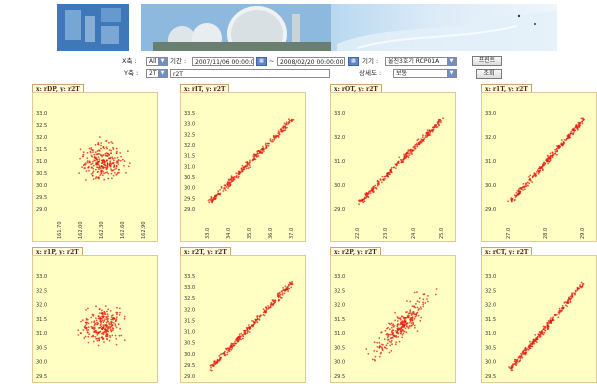  Describe the element at coordinates (311, 61) in the screenshot. I see `end-datetime-input: 2008/02/20 00:00:00` at that location.